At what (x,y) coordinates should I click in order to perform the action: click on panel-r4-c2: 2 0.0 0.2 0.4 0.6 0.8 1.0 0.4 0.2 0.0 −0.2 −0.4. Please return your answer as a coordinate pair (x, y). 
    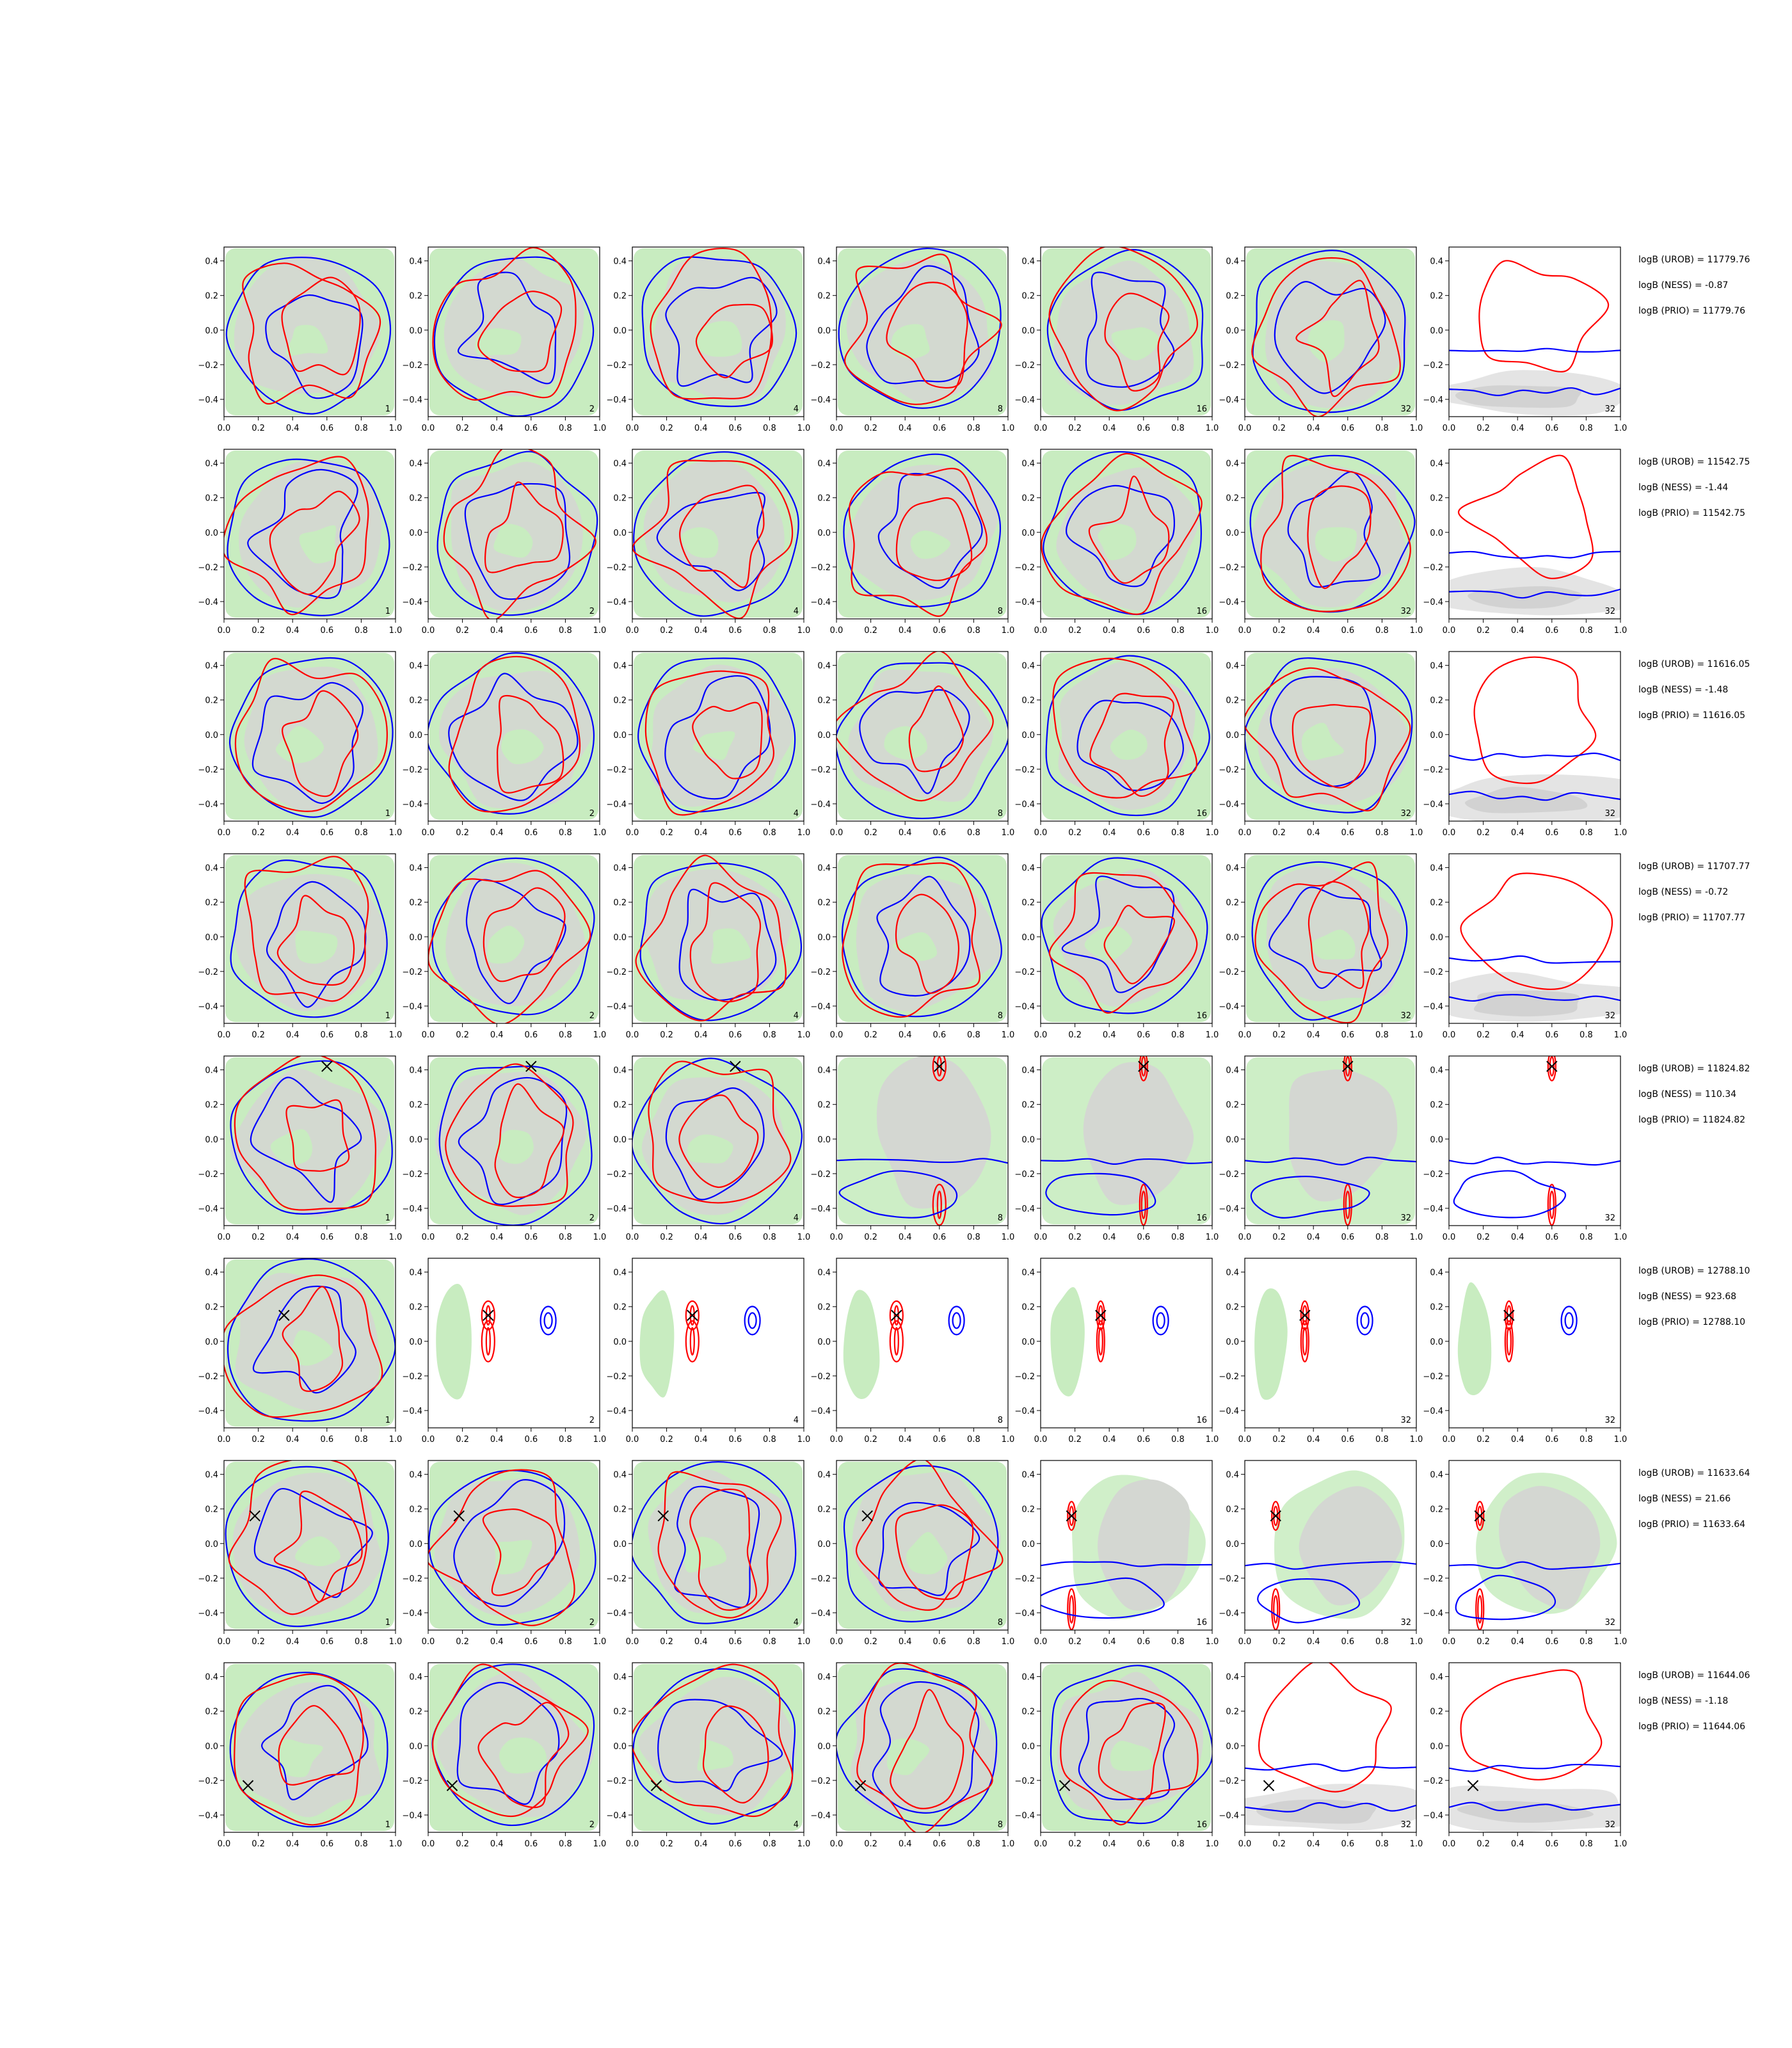
    Looking at the image, I should click on (504, 946).